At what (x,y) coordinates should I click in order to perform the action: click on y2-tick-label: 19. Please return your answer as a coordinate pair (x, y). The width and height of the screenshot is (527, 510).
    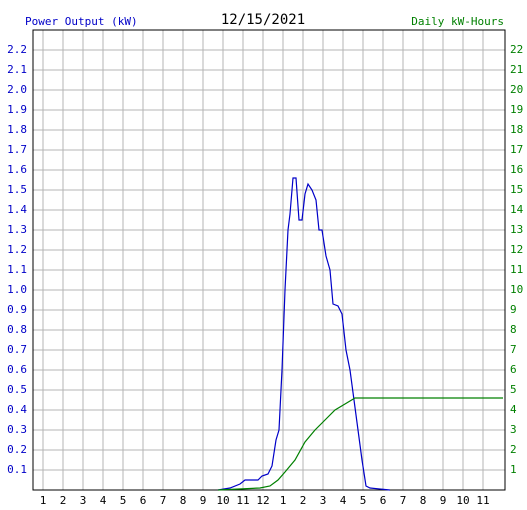
    Looking at the image, I should click on (516, 109).